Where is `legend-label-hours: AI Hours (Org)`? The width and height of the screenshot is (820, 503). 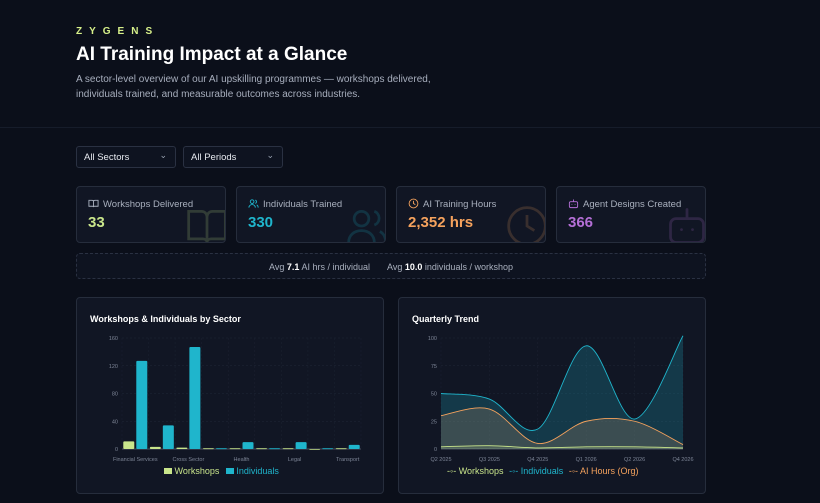
legend-label-hours: AI Hours (Org) is located at coordinates (609, 471).